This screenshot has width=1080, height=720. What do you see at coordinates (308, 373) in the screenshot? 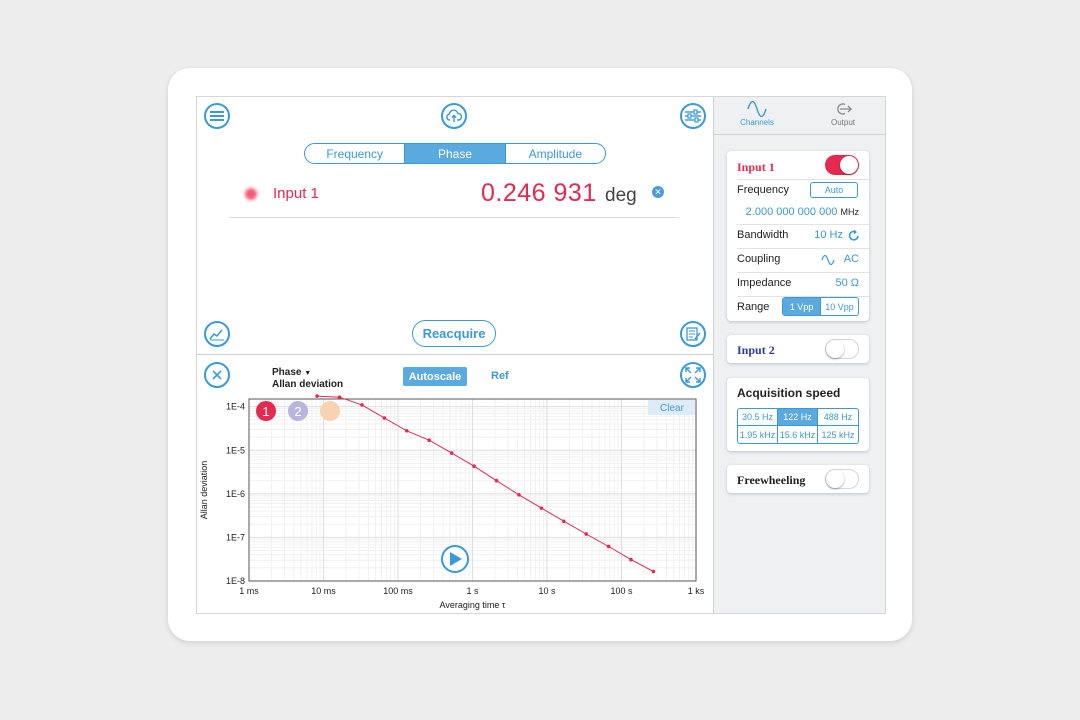
I see `dropdown-arrow-icon: ▼` at bounding box center [308, 373].